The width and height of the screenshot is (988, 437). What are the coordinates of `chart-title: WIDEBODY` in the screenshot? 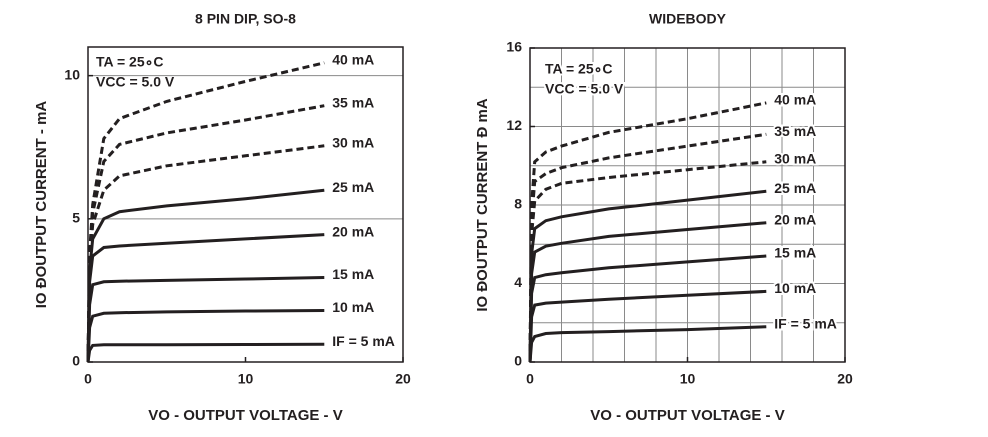 It's located at (688, 19).